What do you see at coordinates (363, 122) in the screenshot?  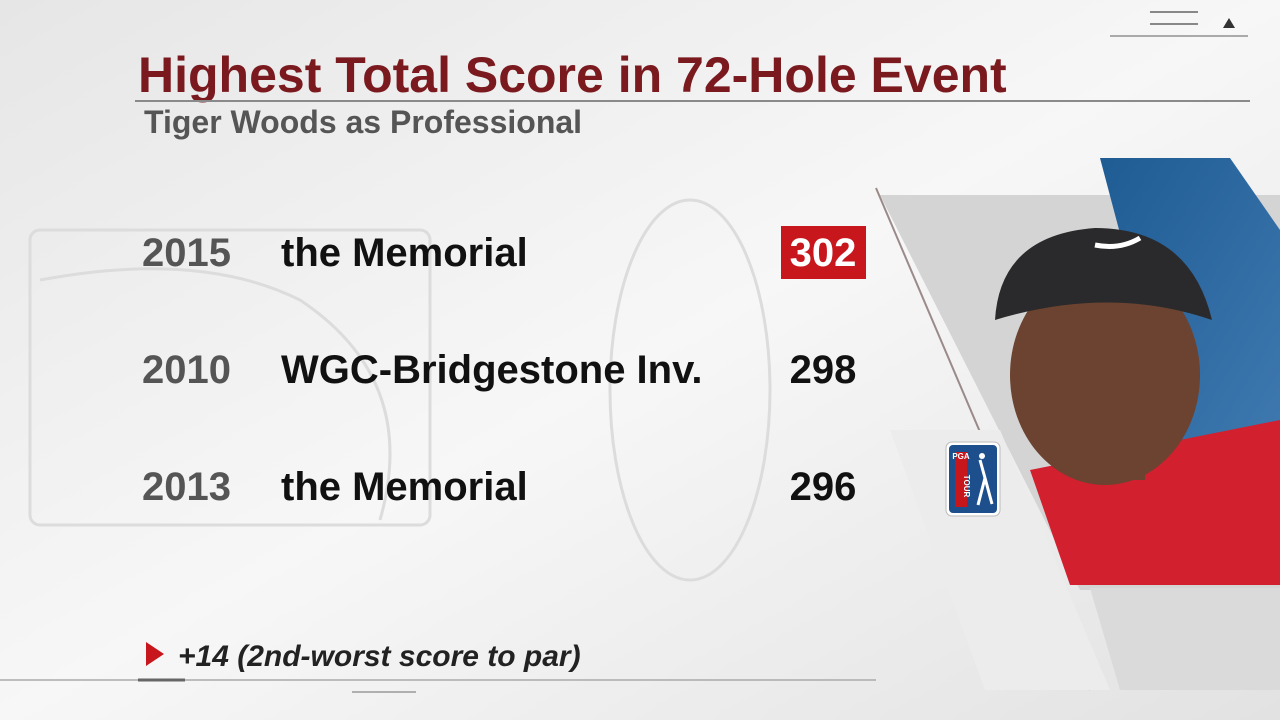 I see `subtitle: Tiger Woods as Professional` at bounding box center [363, 122].